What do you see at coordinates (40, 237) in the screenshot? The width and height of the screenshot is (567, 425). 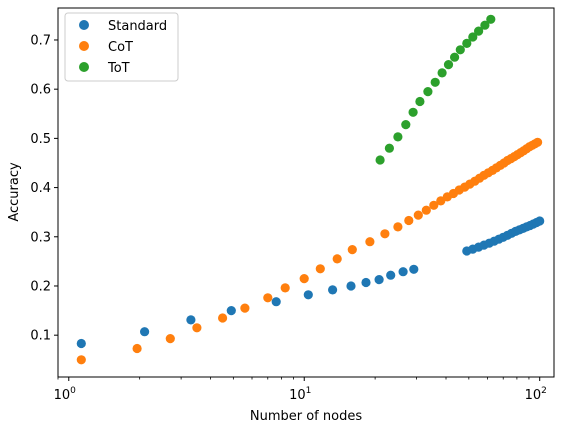 I see `y-tick-label: 0.3` at bounding box center [40, 237].